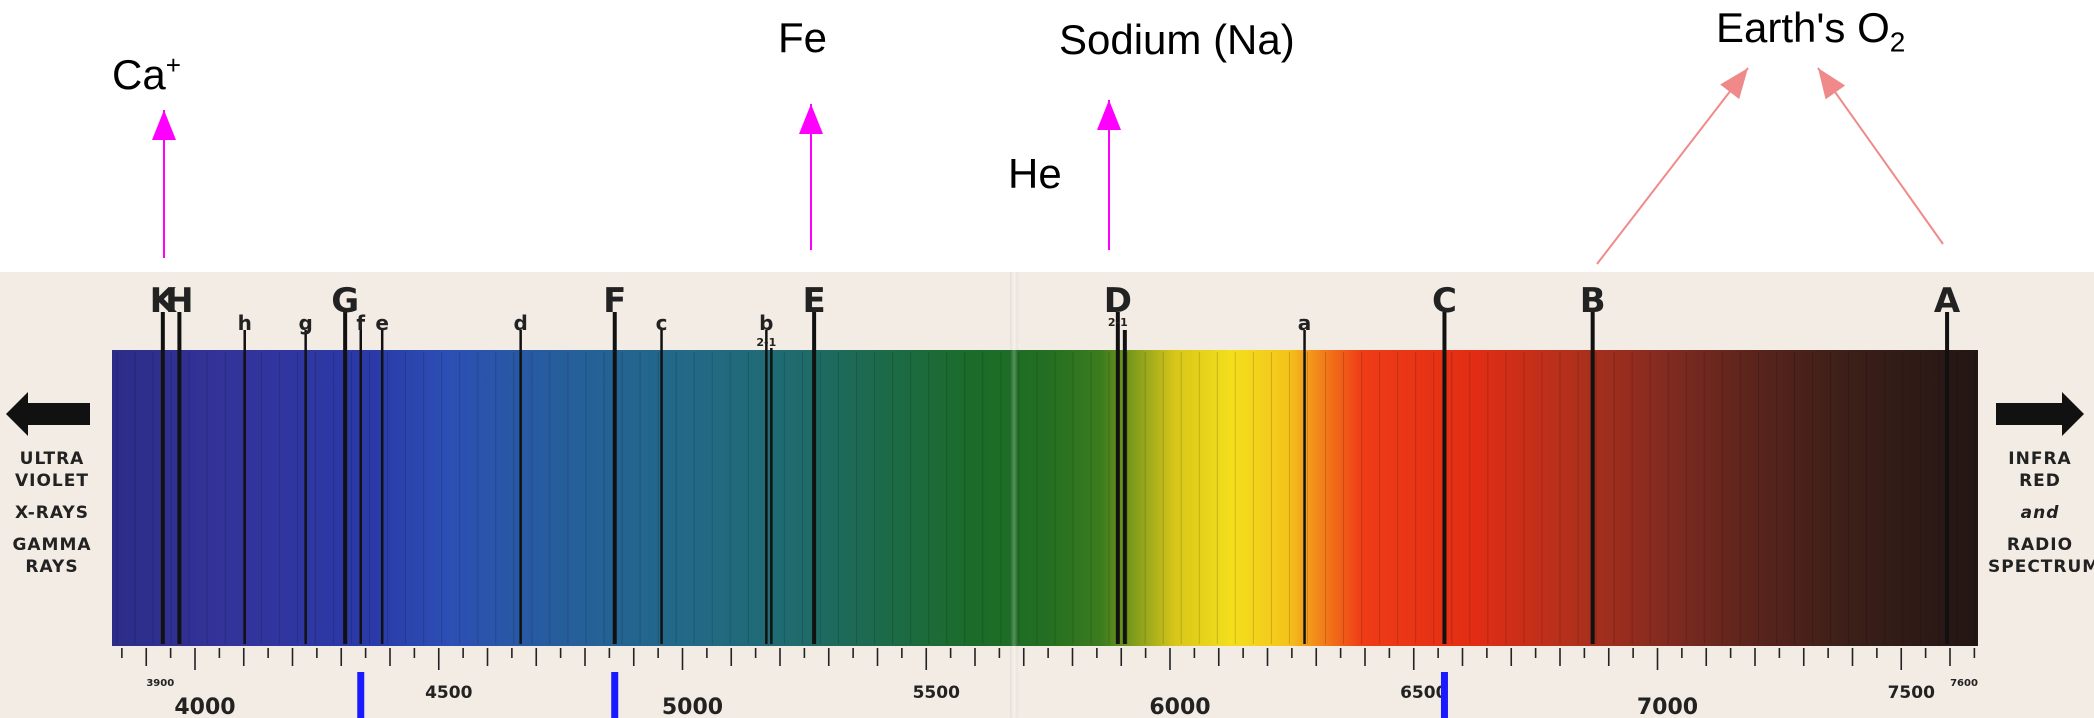  Describe the element at coordinates (1880, 156) in the screenshot. I see `oxygen-arrow-a-shaft` at that location.